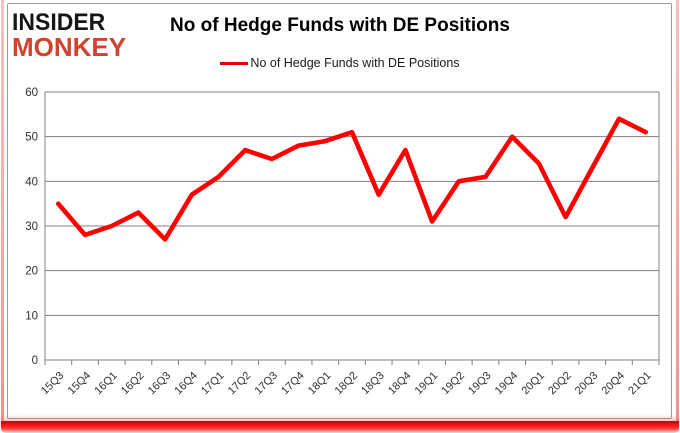  Describe the element at coordinates (31, 182) in the screenshot. I see `y-axis-label: 40` at that location.